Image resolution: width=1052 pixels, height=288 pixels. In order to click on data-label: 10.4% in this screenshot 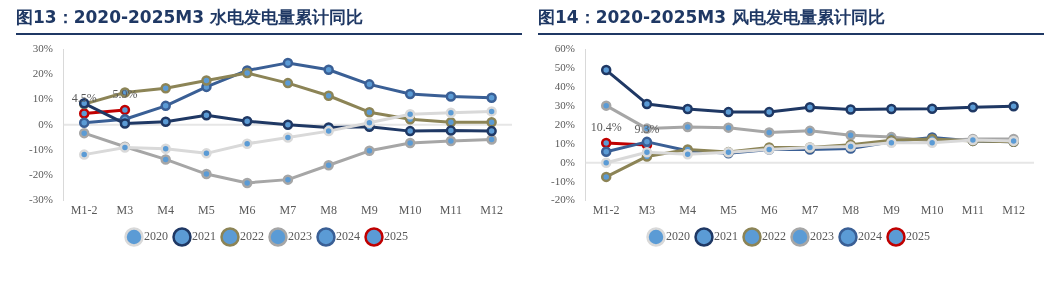, I will do `click(606, 127)`.